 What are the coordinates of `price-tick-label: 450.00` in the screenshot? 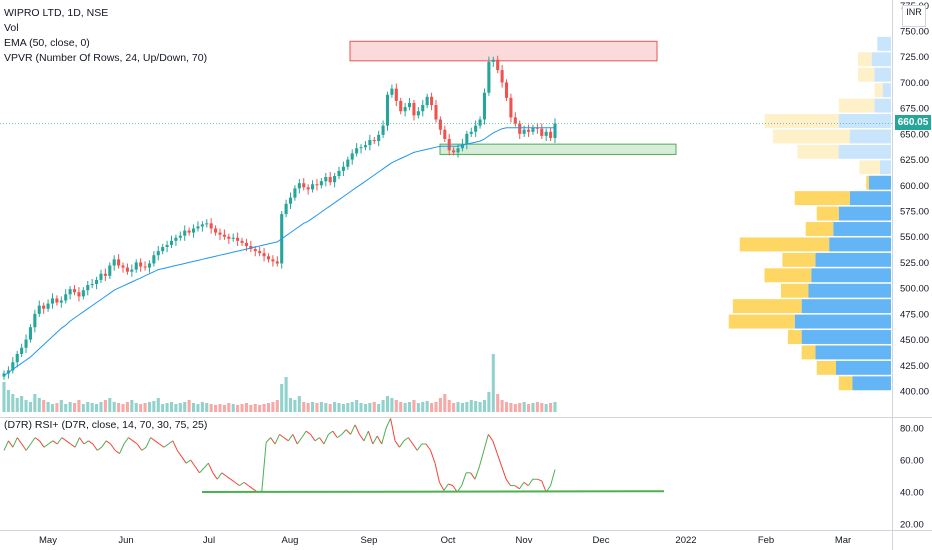 It's located at (914, 340).